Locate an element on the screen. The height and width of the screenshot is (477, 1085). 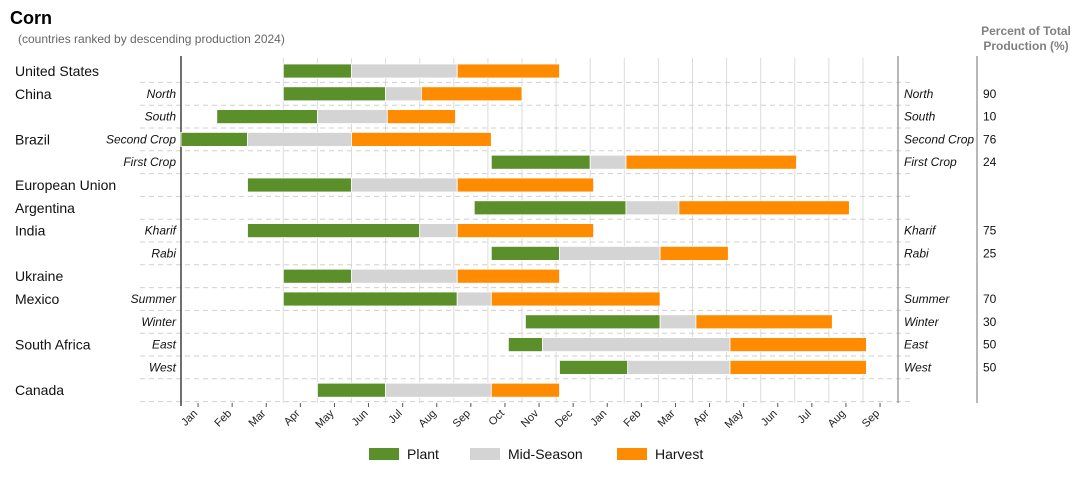
region-label-left: Kharif is located at coordinates (161, 231).